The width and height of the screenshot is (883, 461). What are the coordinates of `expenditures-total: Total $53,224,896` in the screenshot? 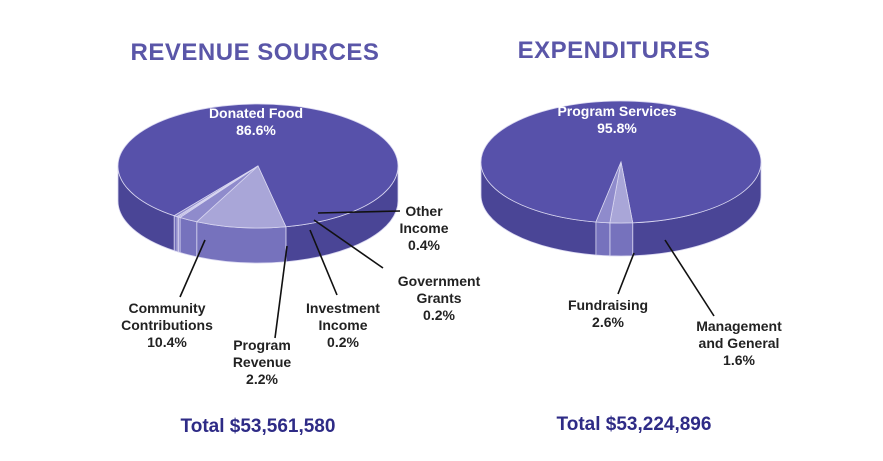 It's located at (634, 424).